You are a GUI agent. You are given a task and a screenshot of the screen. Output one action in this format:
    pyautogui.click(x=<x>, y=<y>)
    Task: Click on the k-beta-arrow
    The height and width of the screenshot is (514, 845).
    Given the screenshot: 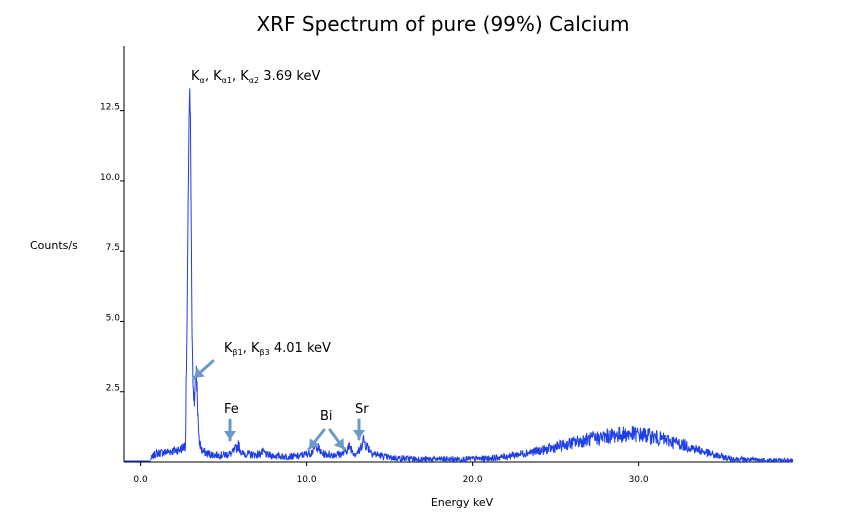 What is the action you would take?
    pyautogui.click(x=203, y=369)
    